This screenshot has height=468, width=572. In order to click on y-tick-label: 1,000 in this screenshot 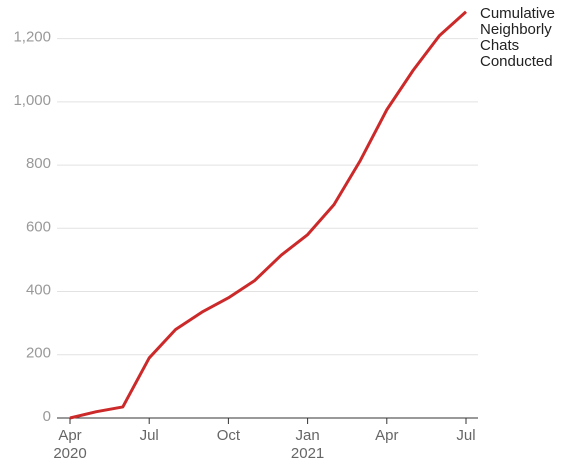, I will do `click(32, 100)`.